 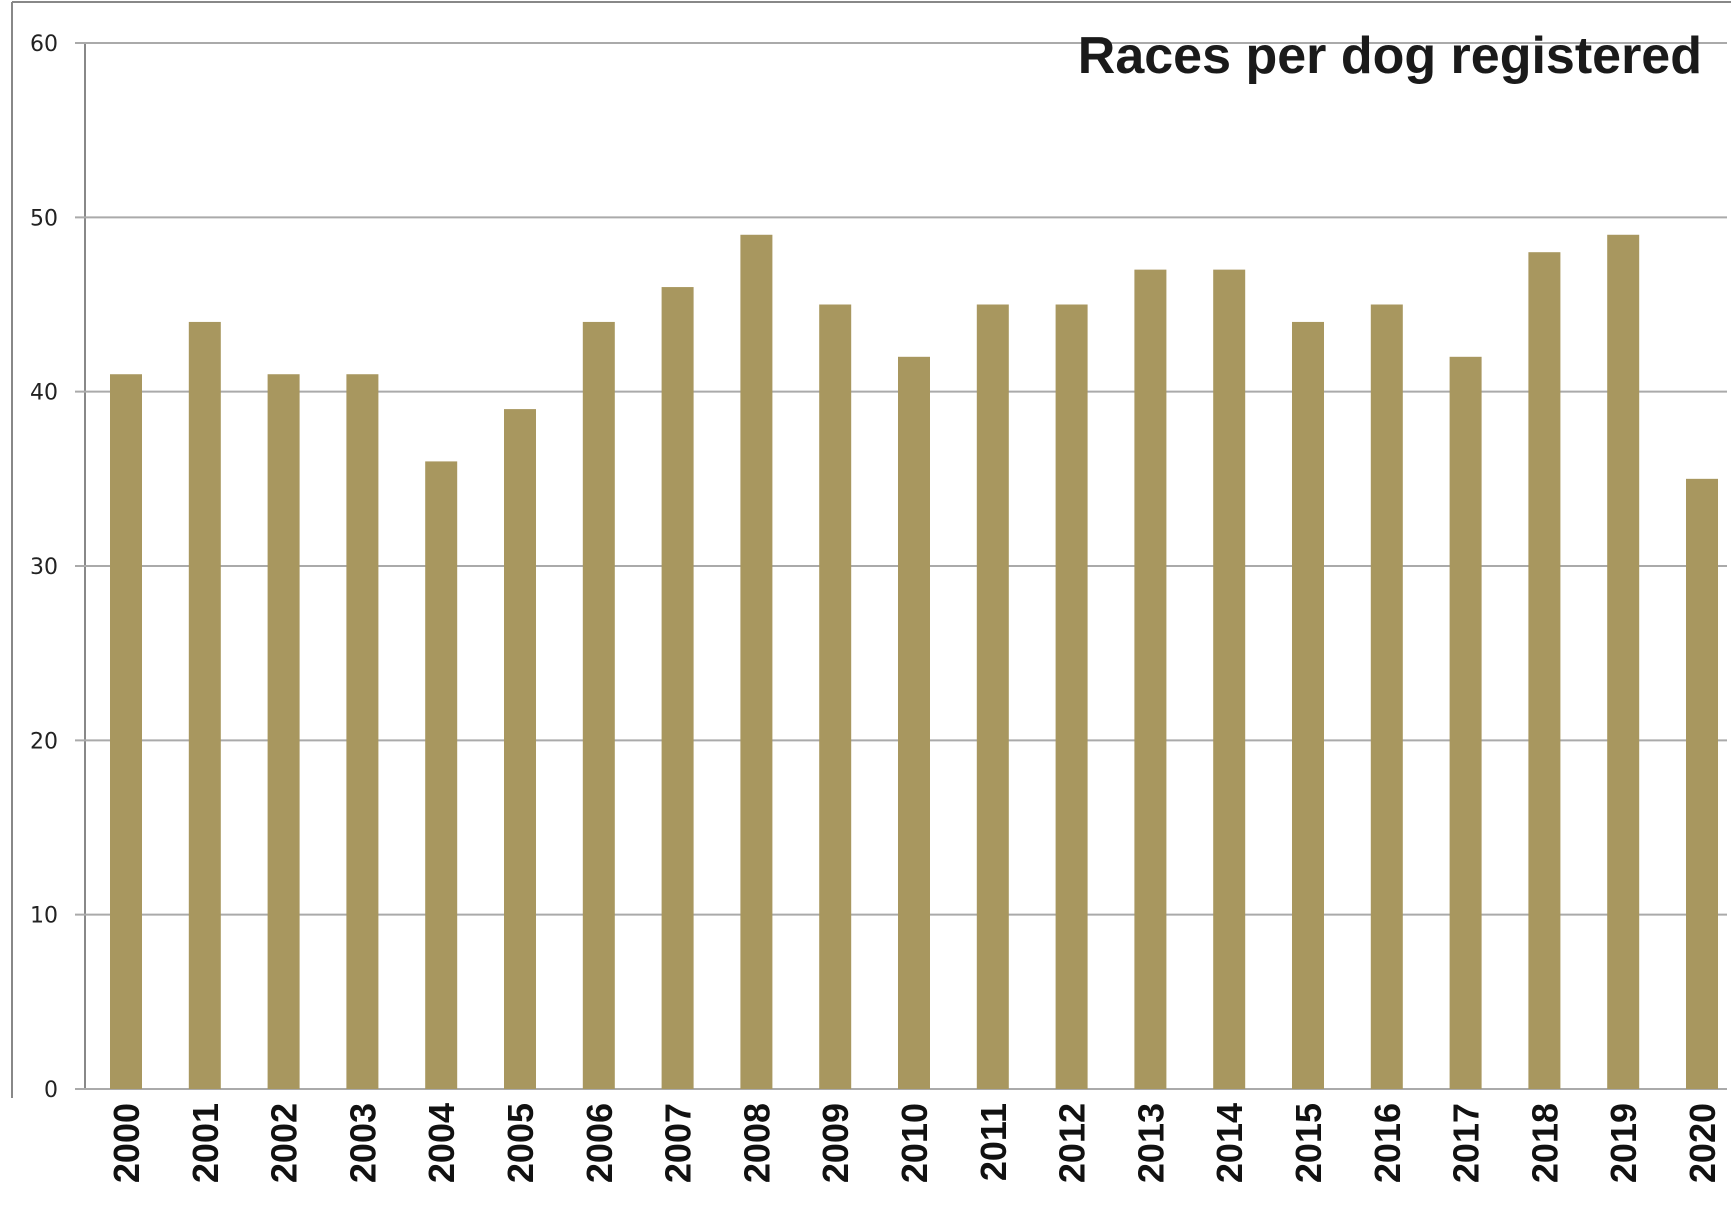 I want to click on bar-2008, so click(x=756, y=661).